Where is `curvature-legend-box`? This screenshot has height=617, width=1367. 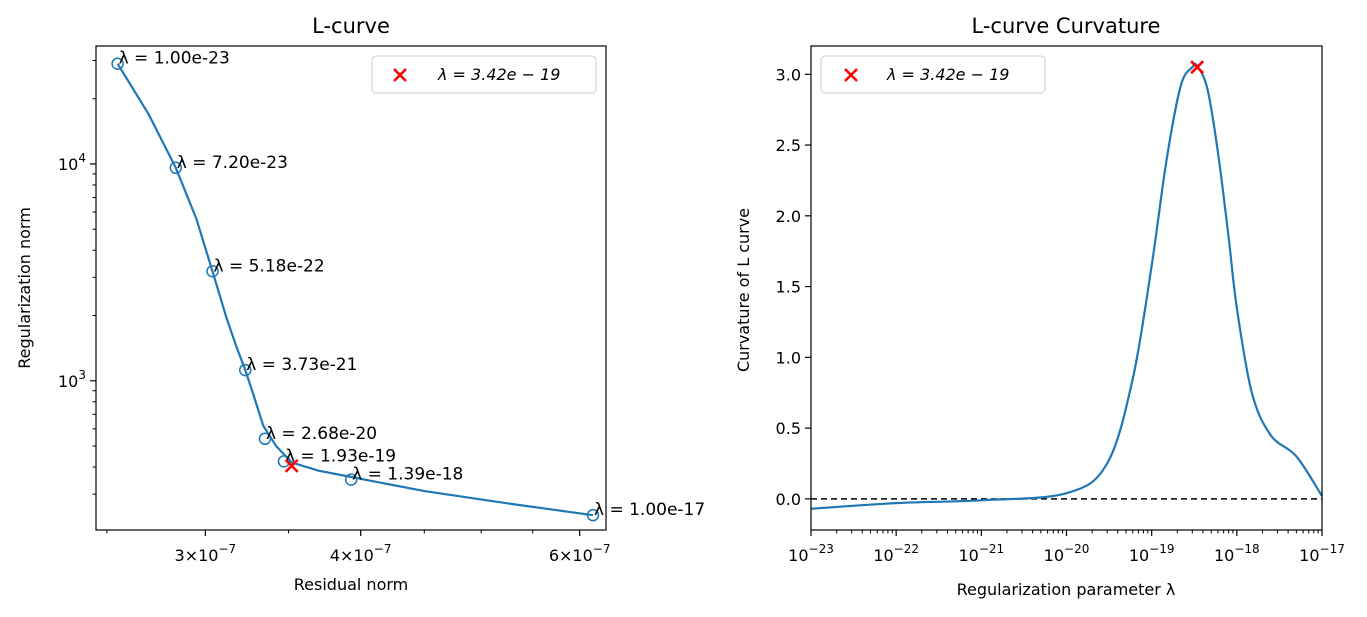 curvature-legend-box is located at coordinates (933, 74).